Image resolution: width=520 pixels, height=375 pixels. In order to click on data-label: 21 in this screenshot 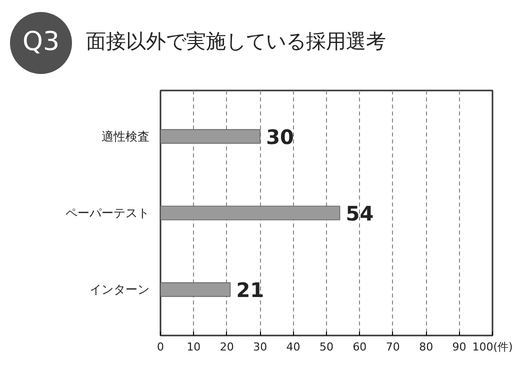, I will do `click(250, 290)`.